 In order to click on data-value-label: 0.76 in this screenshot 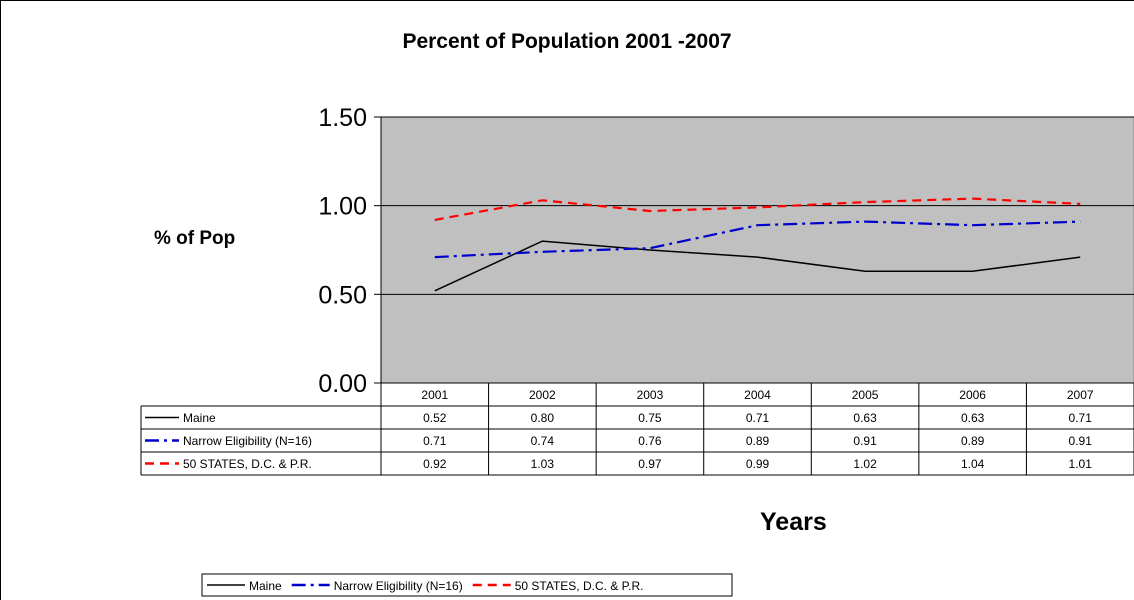, I will do `click(650, 441)`.